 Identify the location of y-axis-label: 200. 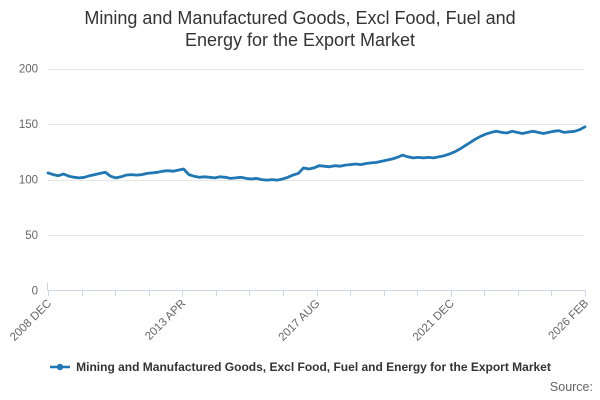
(28, 70).